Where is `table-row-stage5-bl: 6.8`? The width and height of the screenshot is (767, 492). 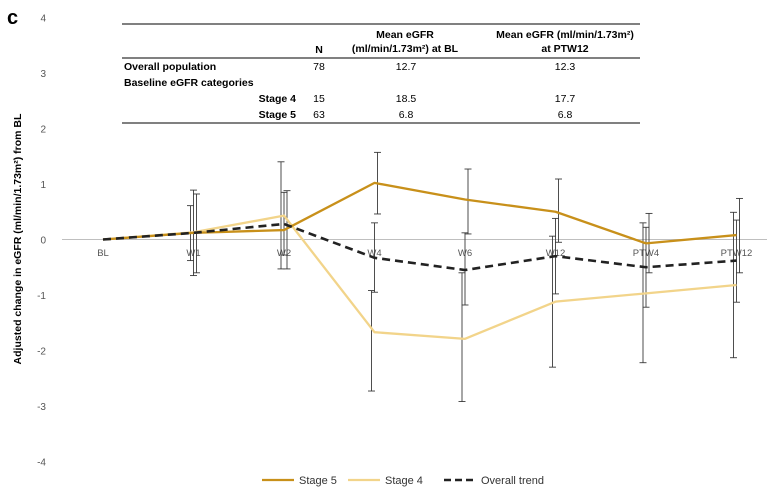 table-row-stage5-bl: 6.8 is located at coordinates (406, 115).